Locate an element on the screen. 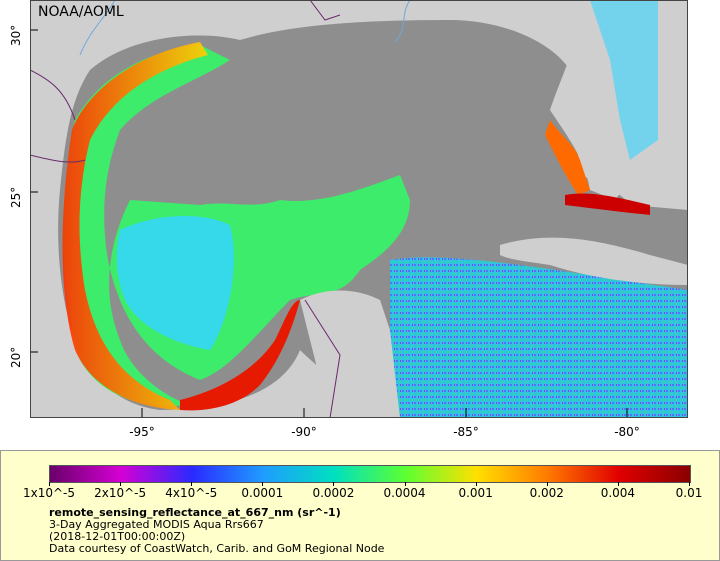 The width and height of the screenshot is (720, 561). yucatan-peninsula is located at coordinates (350, 354).